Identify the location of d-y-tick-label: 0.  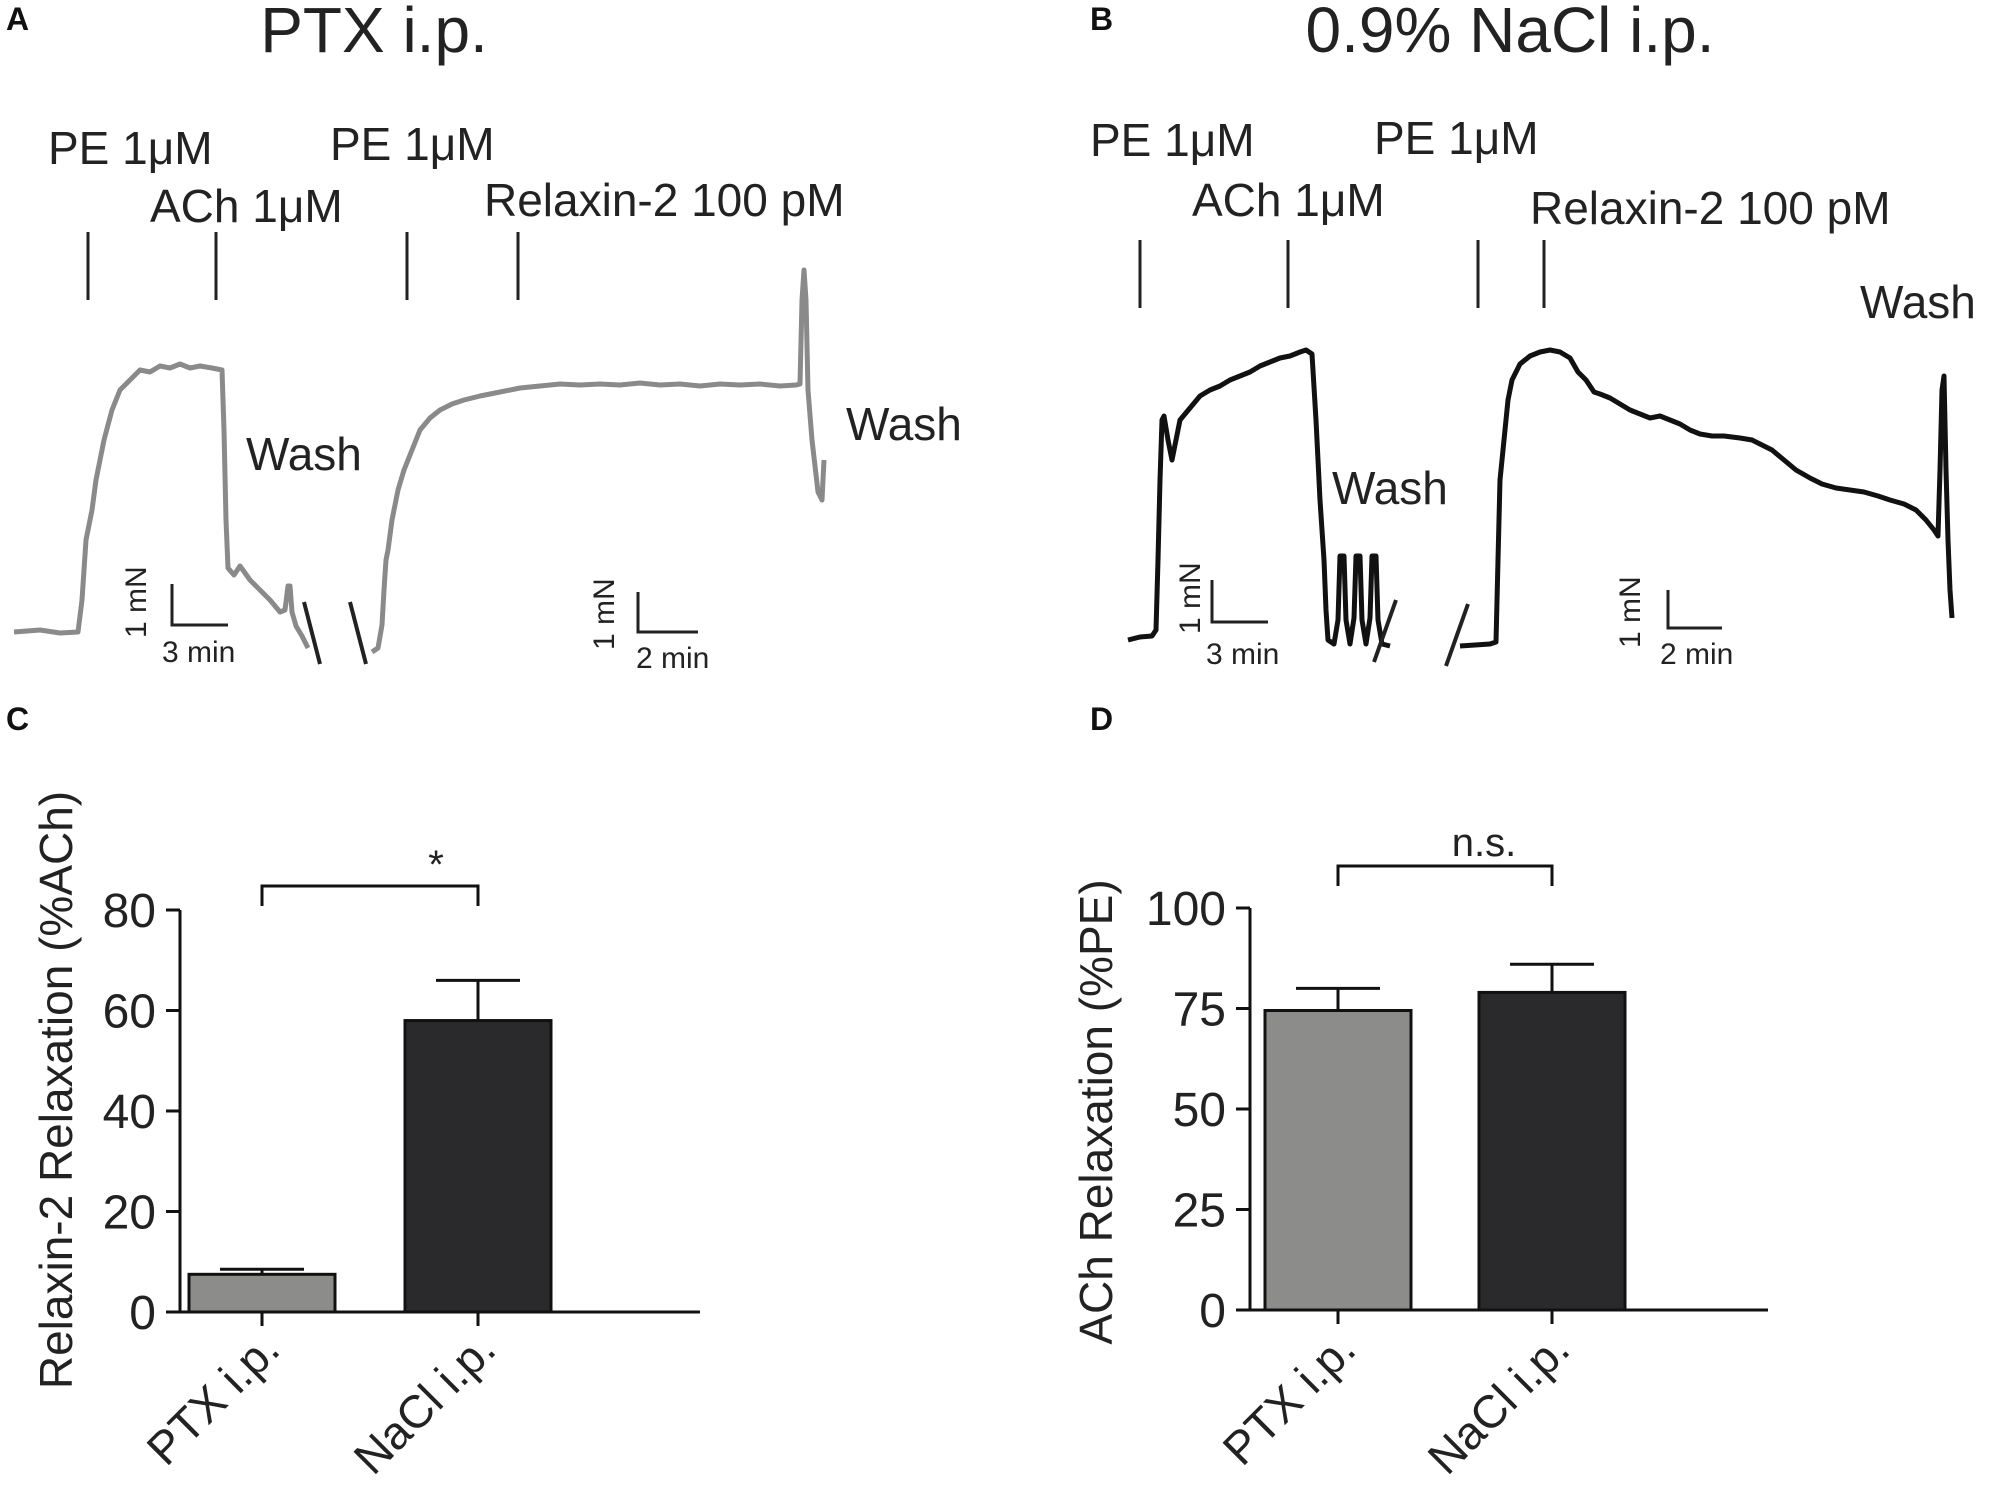
(1212, 1311).